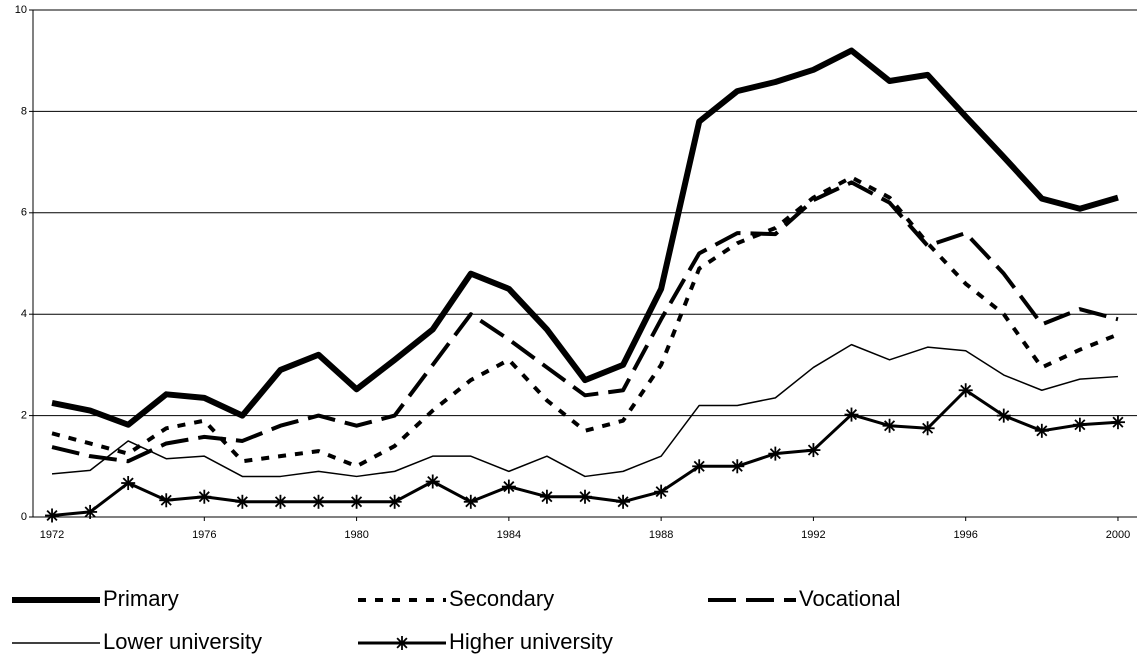  What do you see at coordinates (24, 416) in the screenshot?
I see `y-tick-label: 2` at bounding box center [24, 416].